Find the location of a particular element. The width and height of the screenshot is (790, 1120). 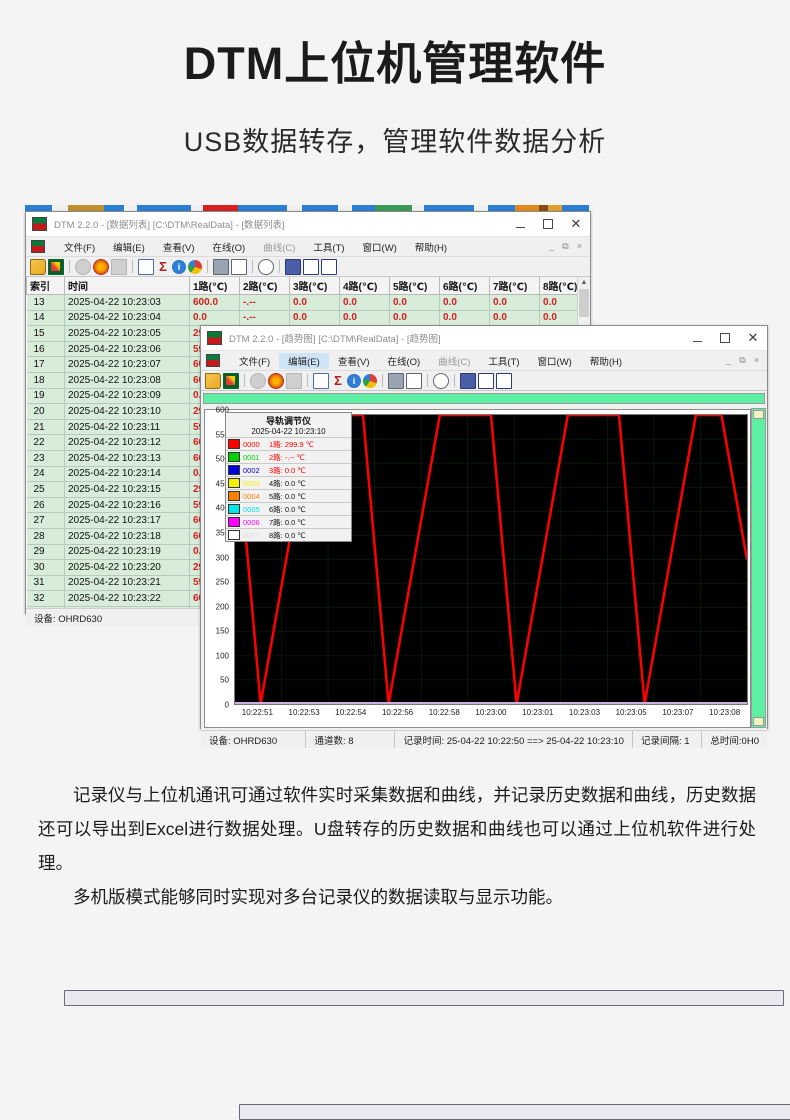

window2-controls: ✕ is located at coordinates (725, 338).